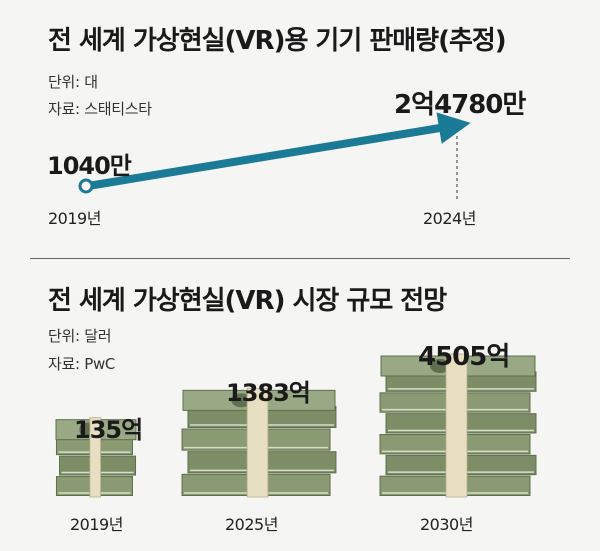  What do you see at coordinates (80, 336) in the screenshot?
I see `section2-unit: 단위: 달러` at bounding box center [80, 336].